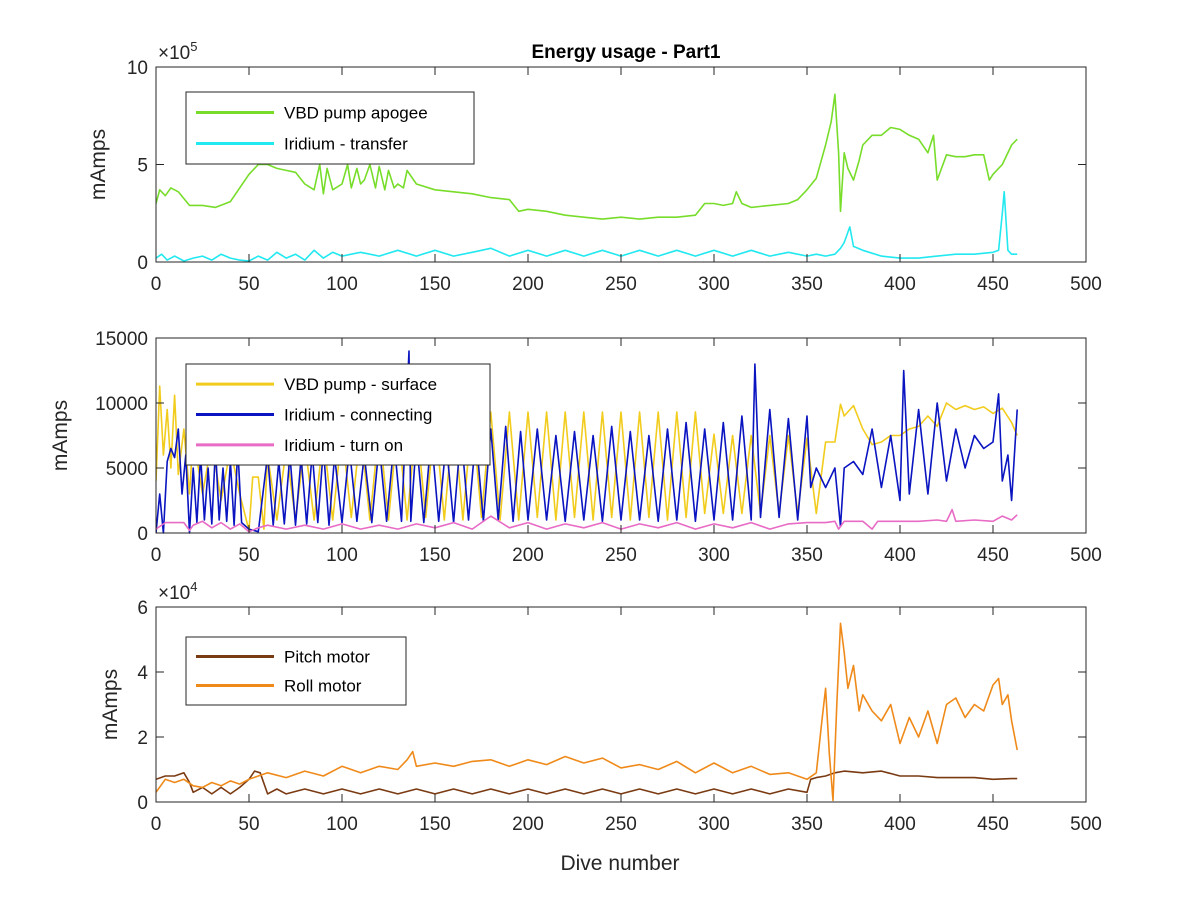 The width and height of the screenshot is (1200, 905). I want to click on series-line-iridium-connecting, so click(587, 442).